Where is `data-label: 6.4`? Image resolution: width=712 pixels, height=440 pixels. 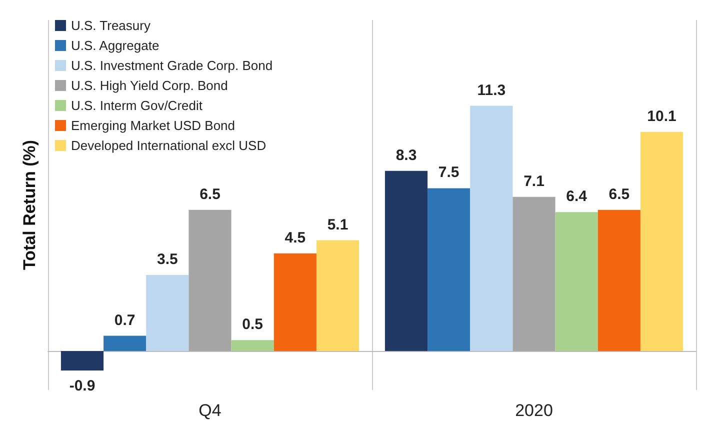
data-label: 6.4 is located at coordinates (577, 197).